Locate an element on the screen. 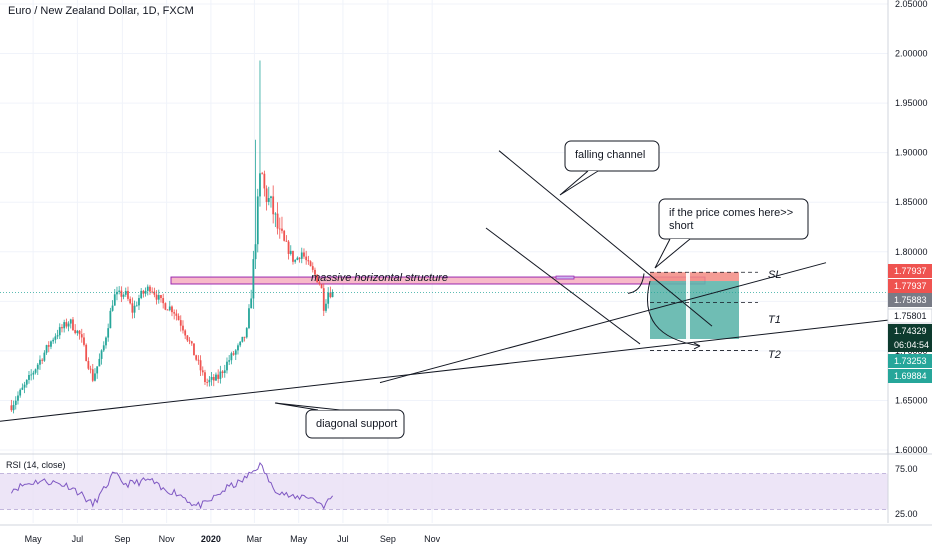  rsi-tick-label: 25.00 is located at coordinates (906, 514).